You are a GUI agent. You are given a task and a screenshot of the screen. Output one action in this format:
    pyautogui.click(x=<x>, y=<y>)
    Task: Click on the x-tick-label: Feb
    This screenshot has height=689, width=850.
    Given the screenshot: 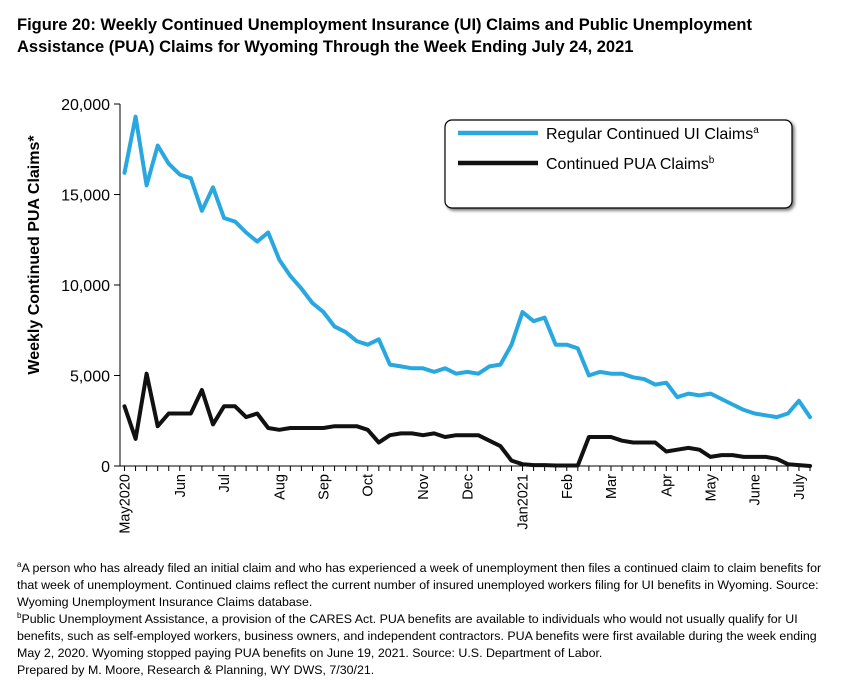 What is the action you would take?
    pyautogui.click(x=568, y=486)
    